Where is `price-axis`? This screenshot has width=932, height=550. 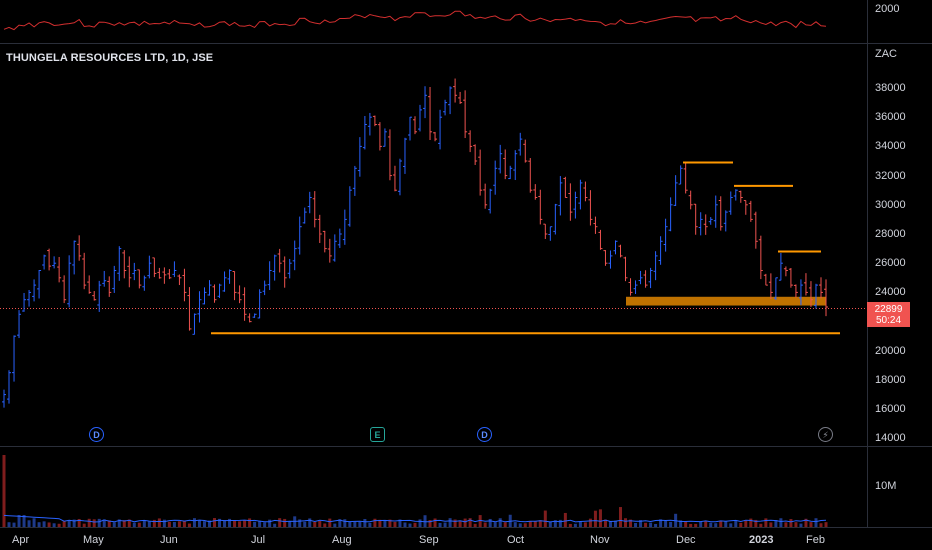
price-axis is located at coordinates (899, 245).